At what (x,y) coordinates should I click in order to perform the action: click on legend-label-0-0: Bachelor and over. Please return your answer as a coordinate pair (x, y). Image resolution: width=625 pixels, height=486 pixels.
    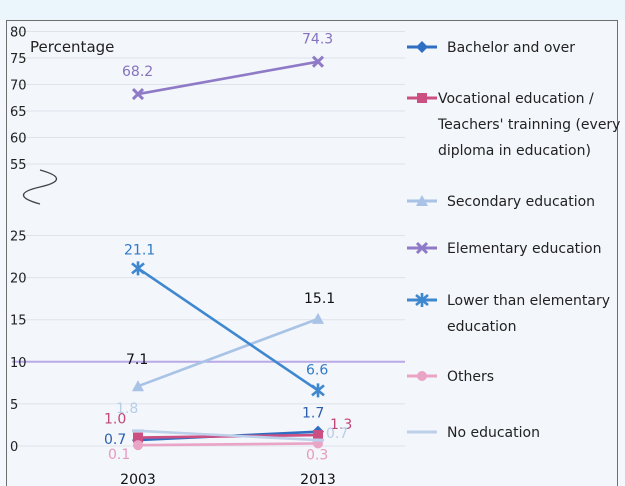
    Looking at the image, I should click on (511, 48).